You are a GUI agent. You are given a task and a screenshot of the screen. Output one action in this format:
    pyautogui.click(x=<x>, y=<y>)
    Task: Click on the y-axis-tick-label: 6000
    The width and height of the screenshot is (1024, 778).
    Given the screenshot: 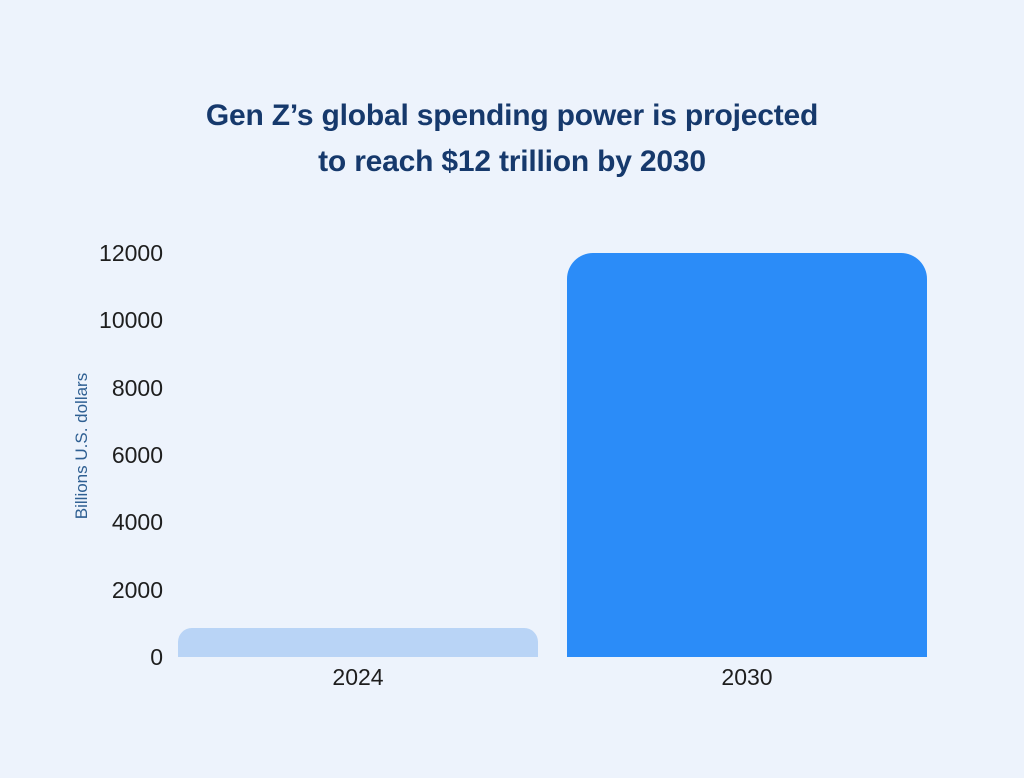 What is the action you would take?
    pyautogui.click(x=137, y=455)
    